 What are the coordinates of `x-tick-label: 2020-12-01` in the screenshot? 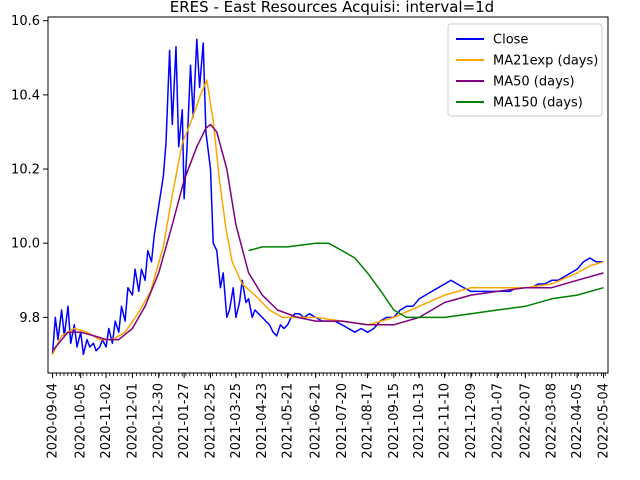 It's located at (132, 421).